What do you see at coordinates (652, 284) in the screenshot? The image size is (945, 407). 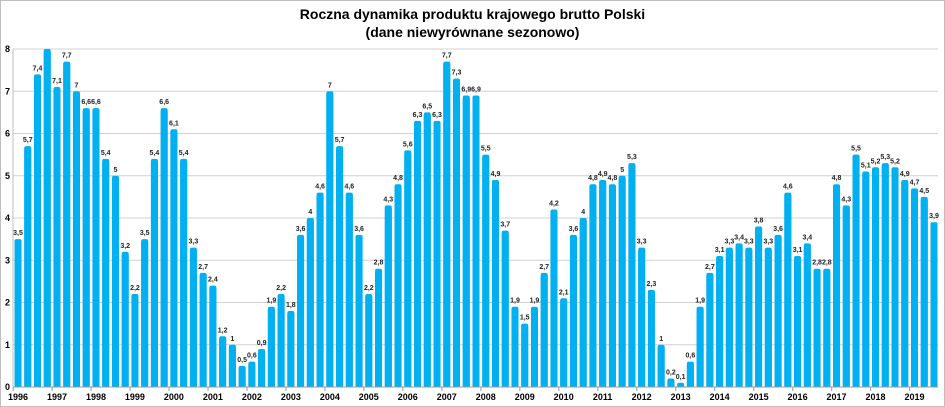 I see `data-label: 2,3` at bounding box center [652, 284].